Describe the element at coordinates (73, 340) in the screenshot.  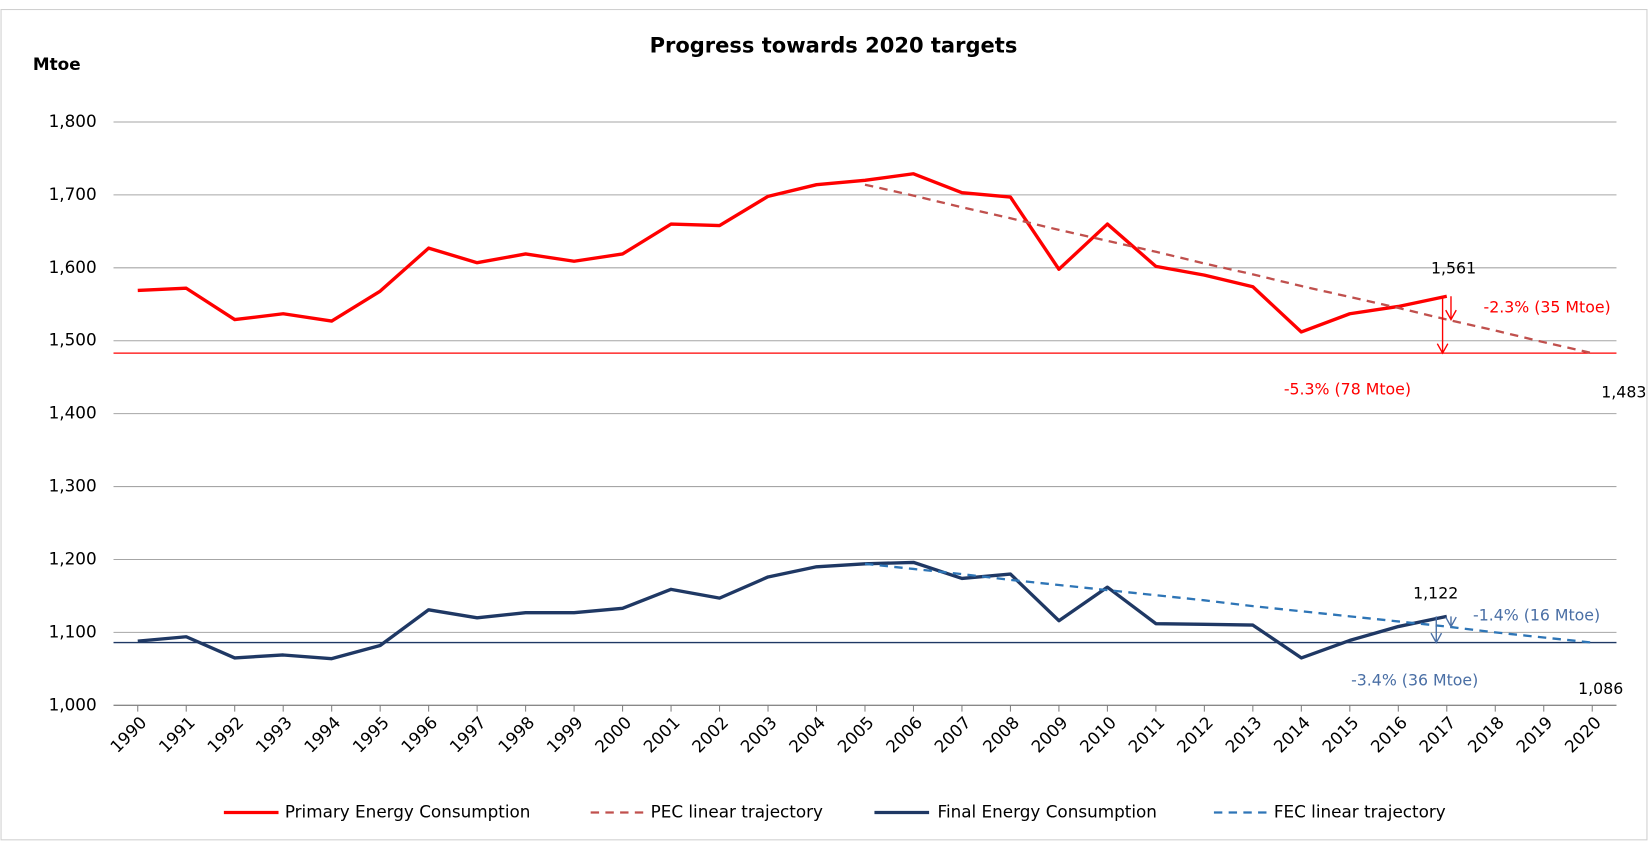
I see `y-tick-label: 1,500` at that location.